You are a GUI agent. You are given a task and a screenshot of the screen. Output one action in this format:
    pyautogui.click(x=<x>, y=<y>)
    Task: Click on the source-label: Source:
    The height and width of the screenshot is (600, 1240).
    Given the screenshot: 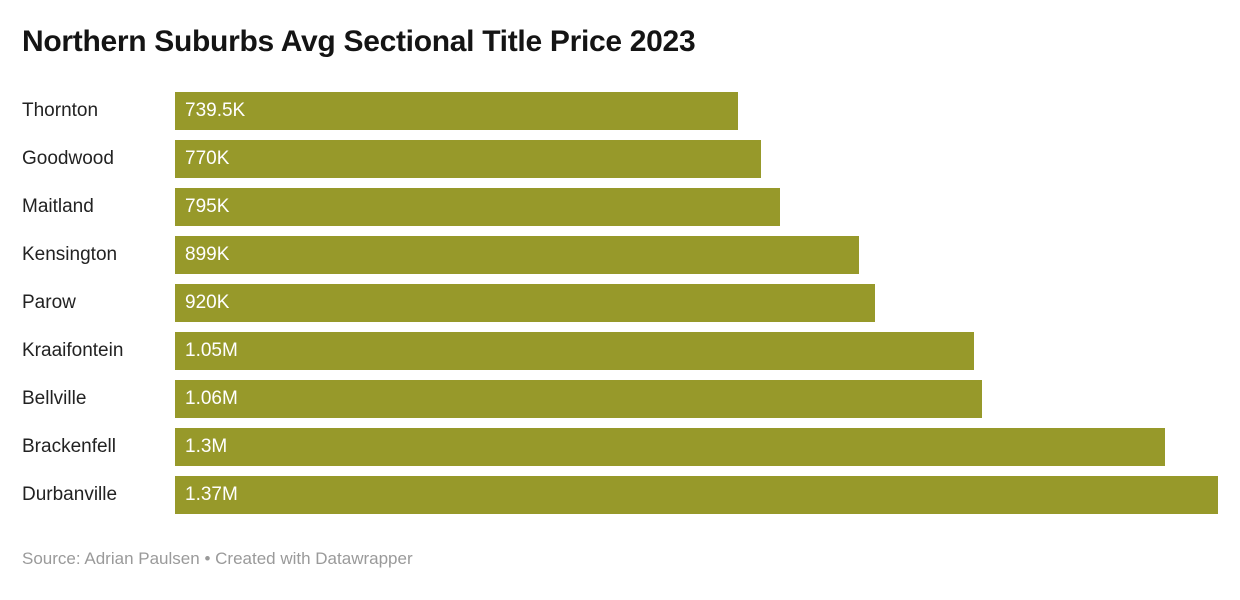 What is the action you would take?
    pyautogui.click(x=51, y=558)
    